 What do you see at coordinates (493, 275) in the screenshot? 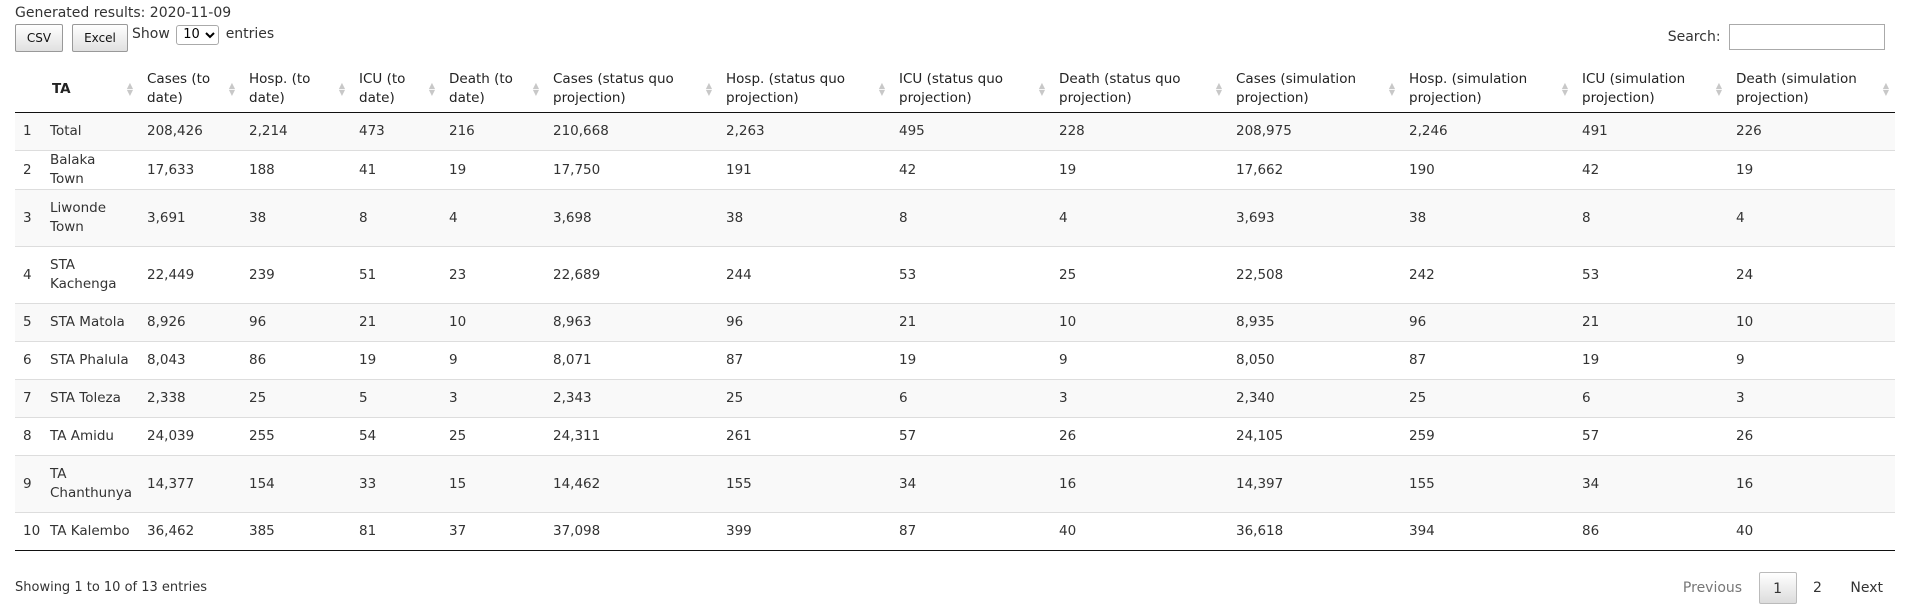
I see `table-cell: 23` at bounding box center [493, 275].